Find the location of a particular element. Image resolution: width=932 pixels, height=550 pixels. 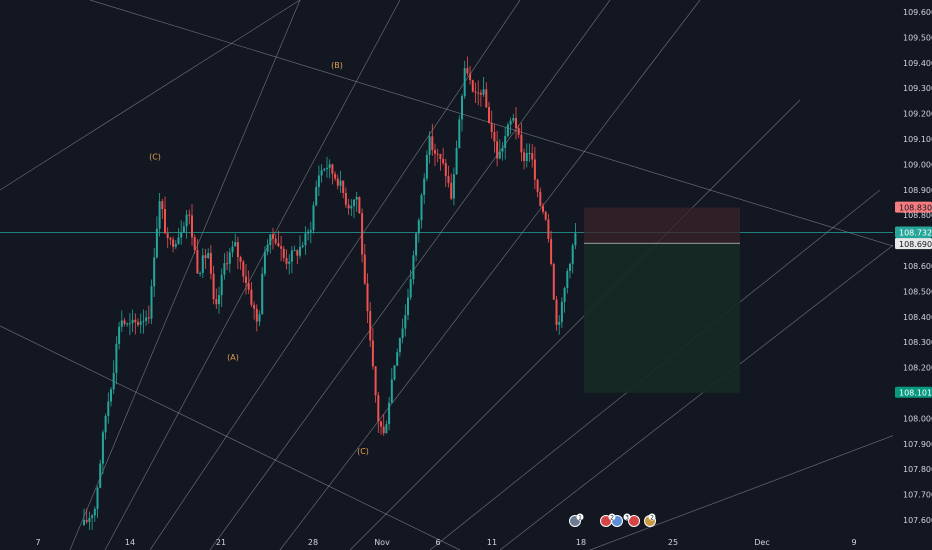

event-icons: 1 2 3 2 is located at coordinates (612, 520).